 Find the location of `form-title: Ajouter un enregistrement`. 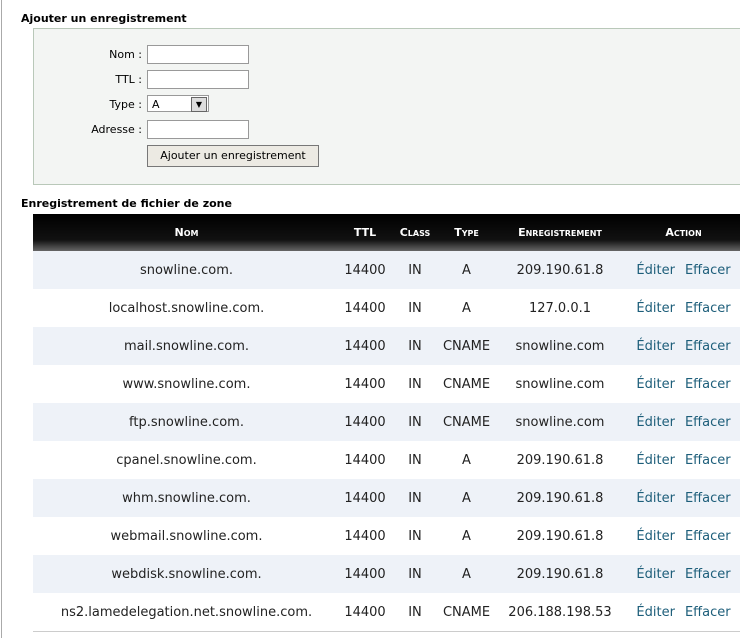

form-title: Ajouter un enregistrement is located at coordinates (104, 18).